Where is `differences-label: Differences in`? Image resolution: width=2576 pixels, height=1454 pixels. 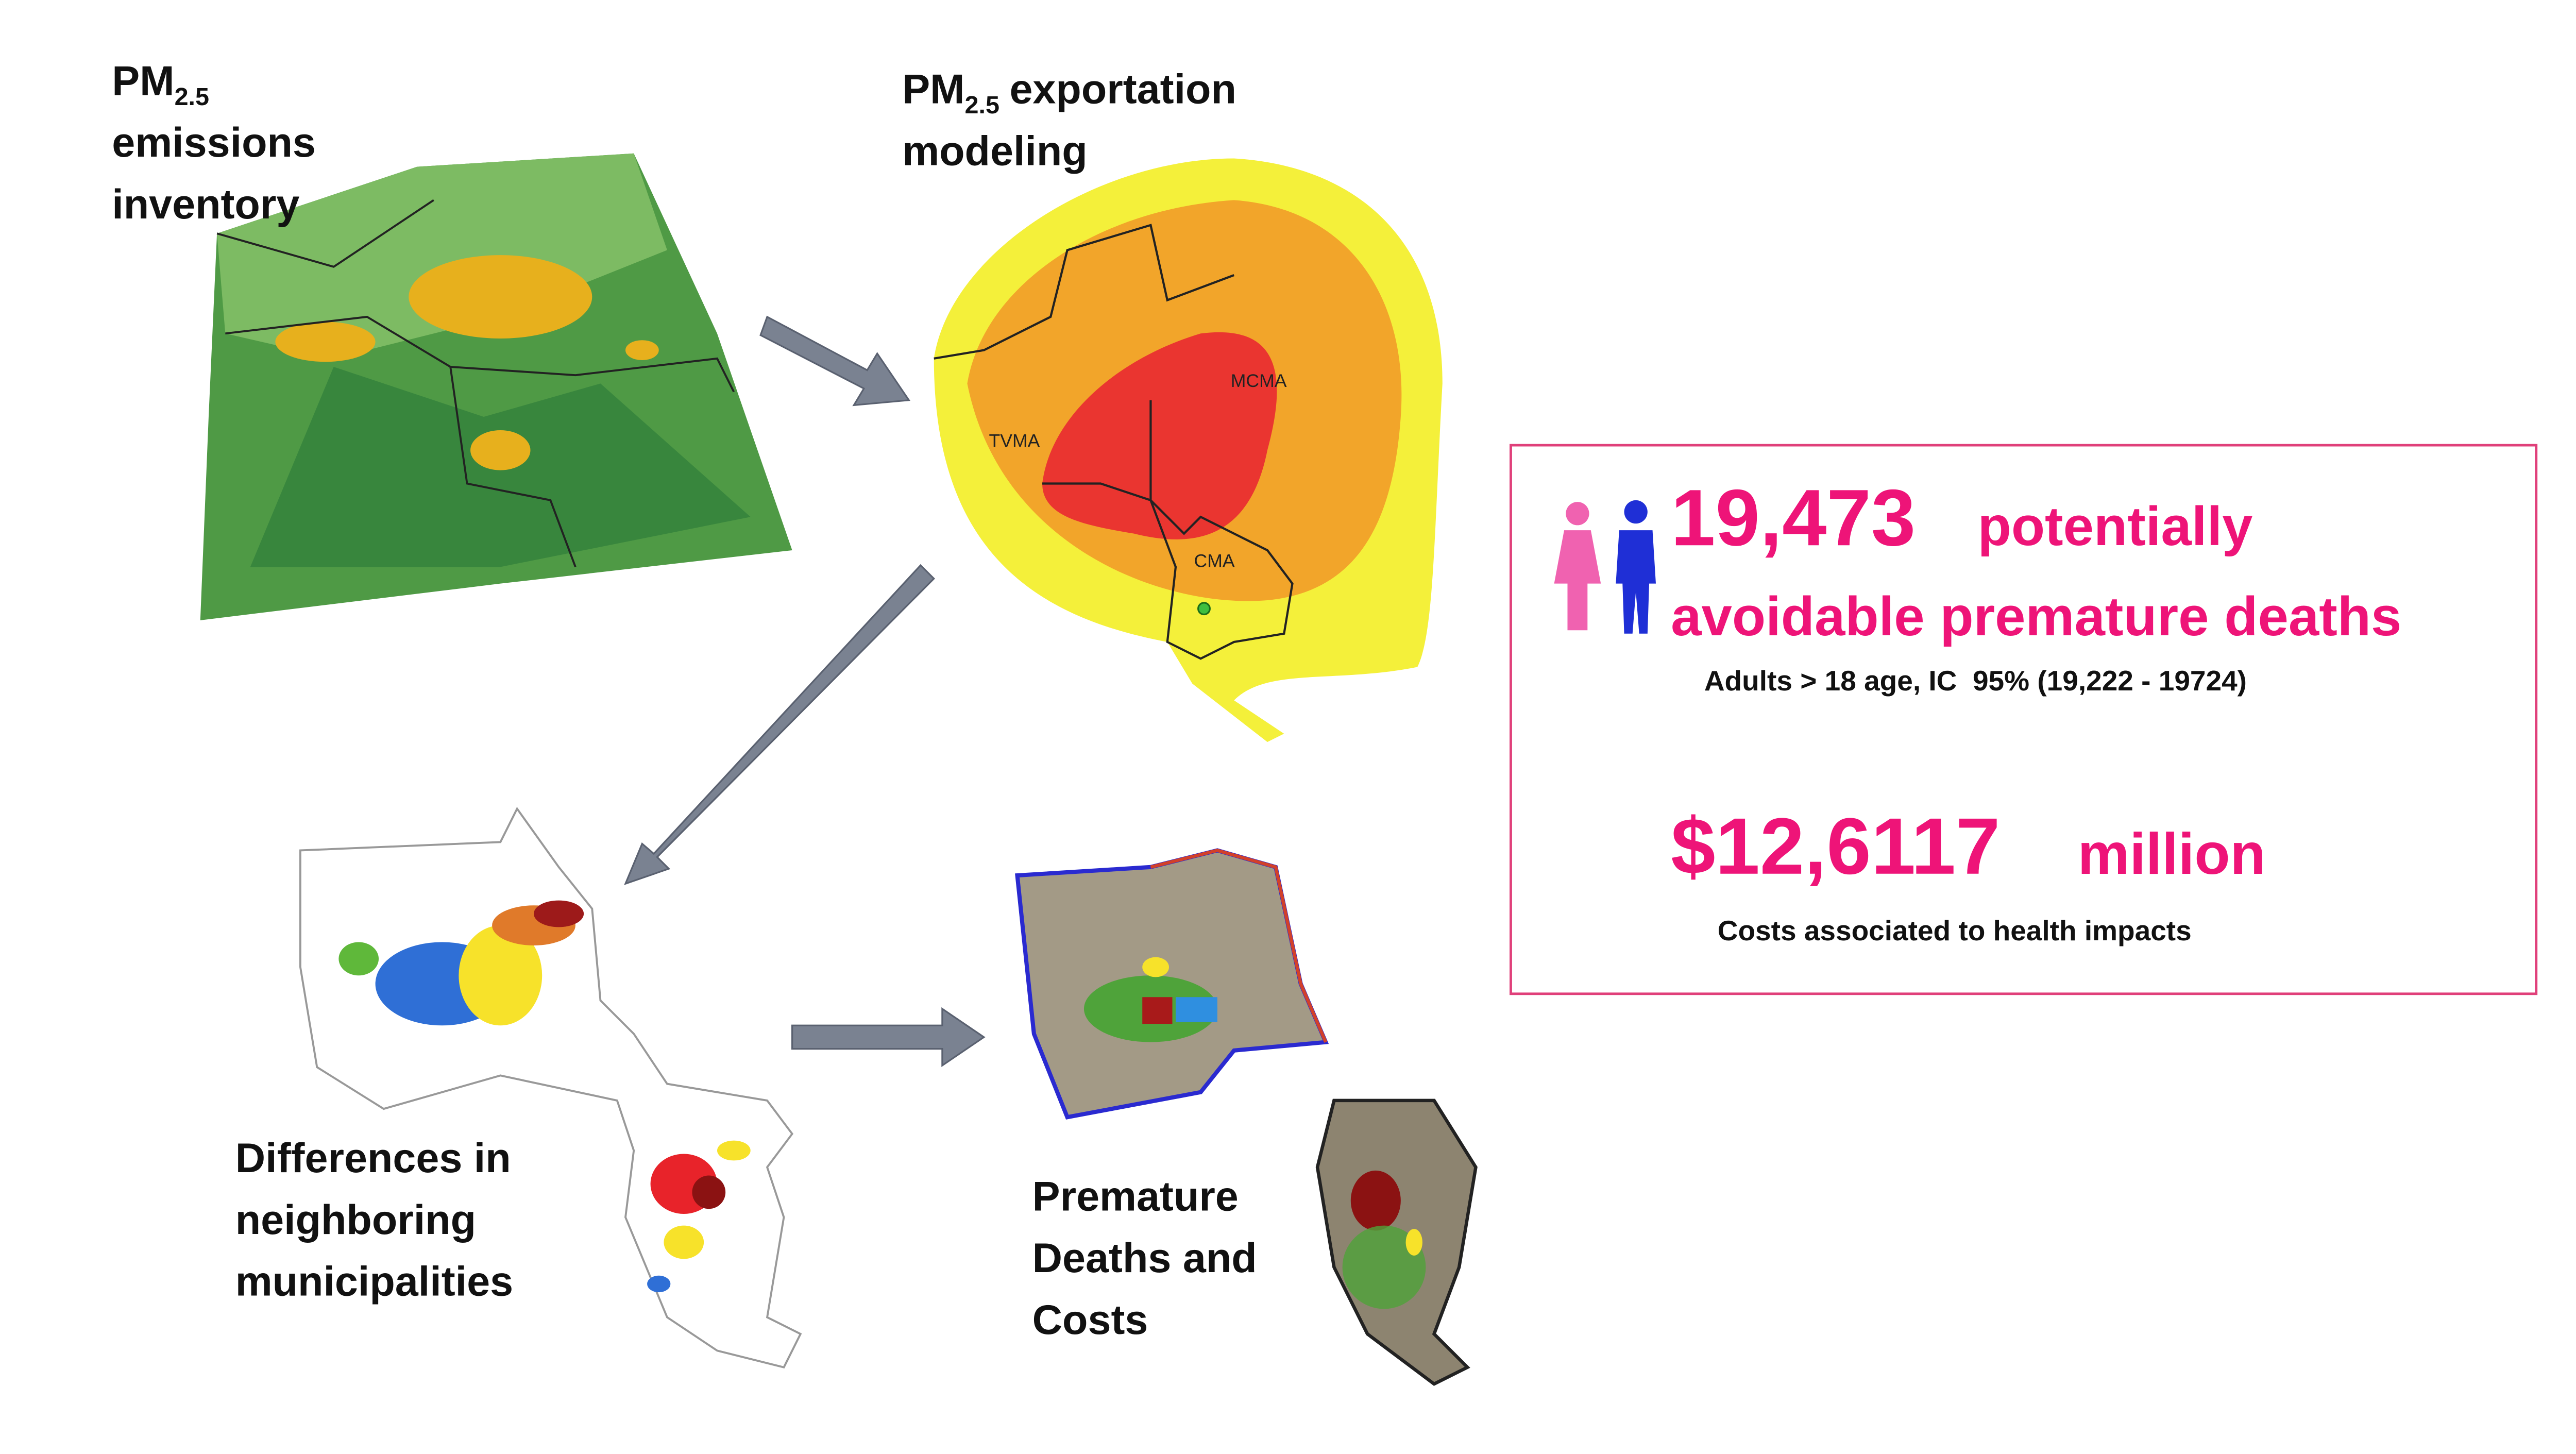
differences-label: Differences in is located at coordinates (373, 1158).